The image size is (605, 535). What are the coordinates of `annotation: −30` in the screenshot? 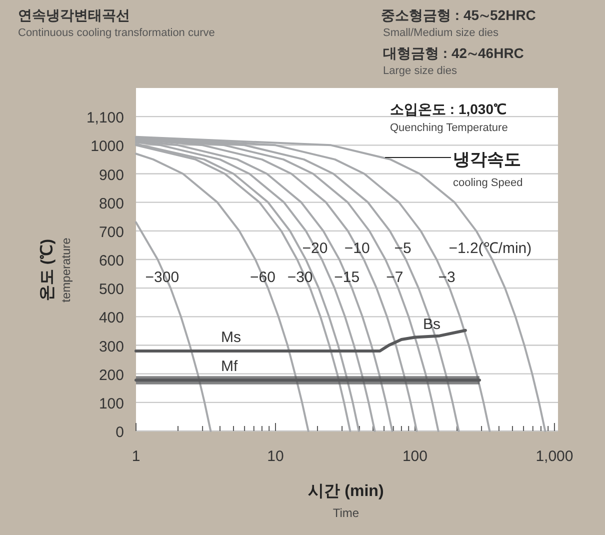 It's located at (300, 277).